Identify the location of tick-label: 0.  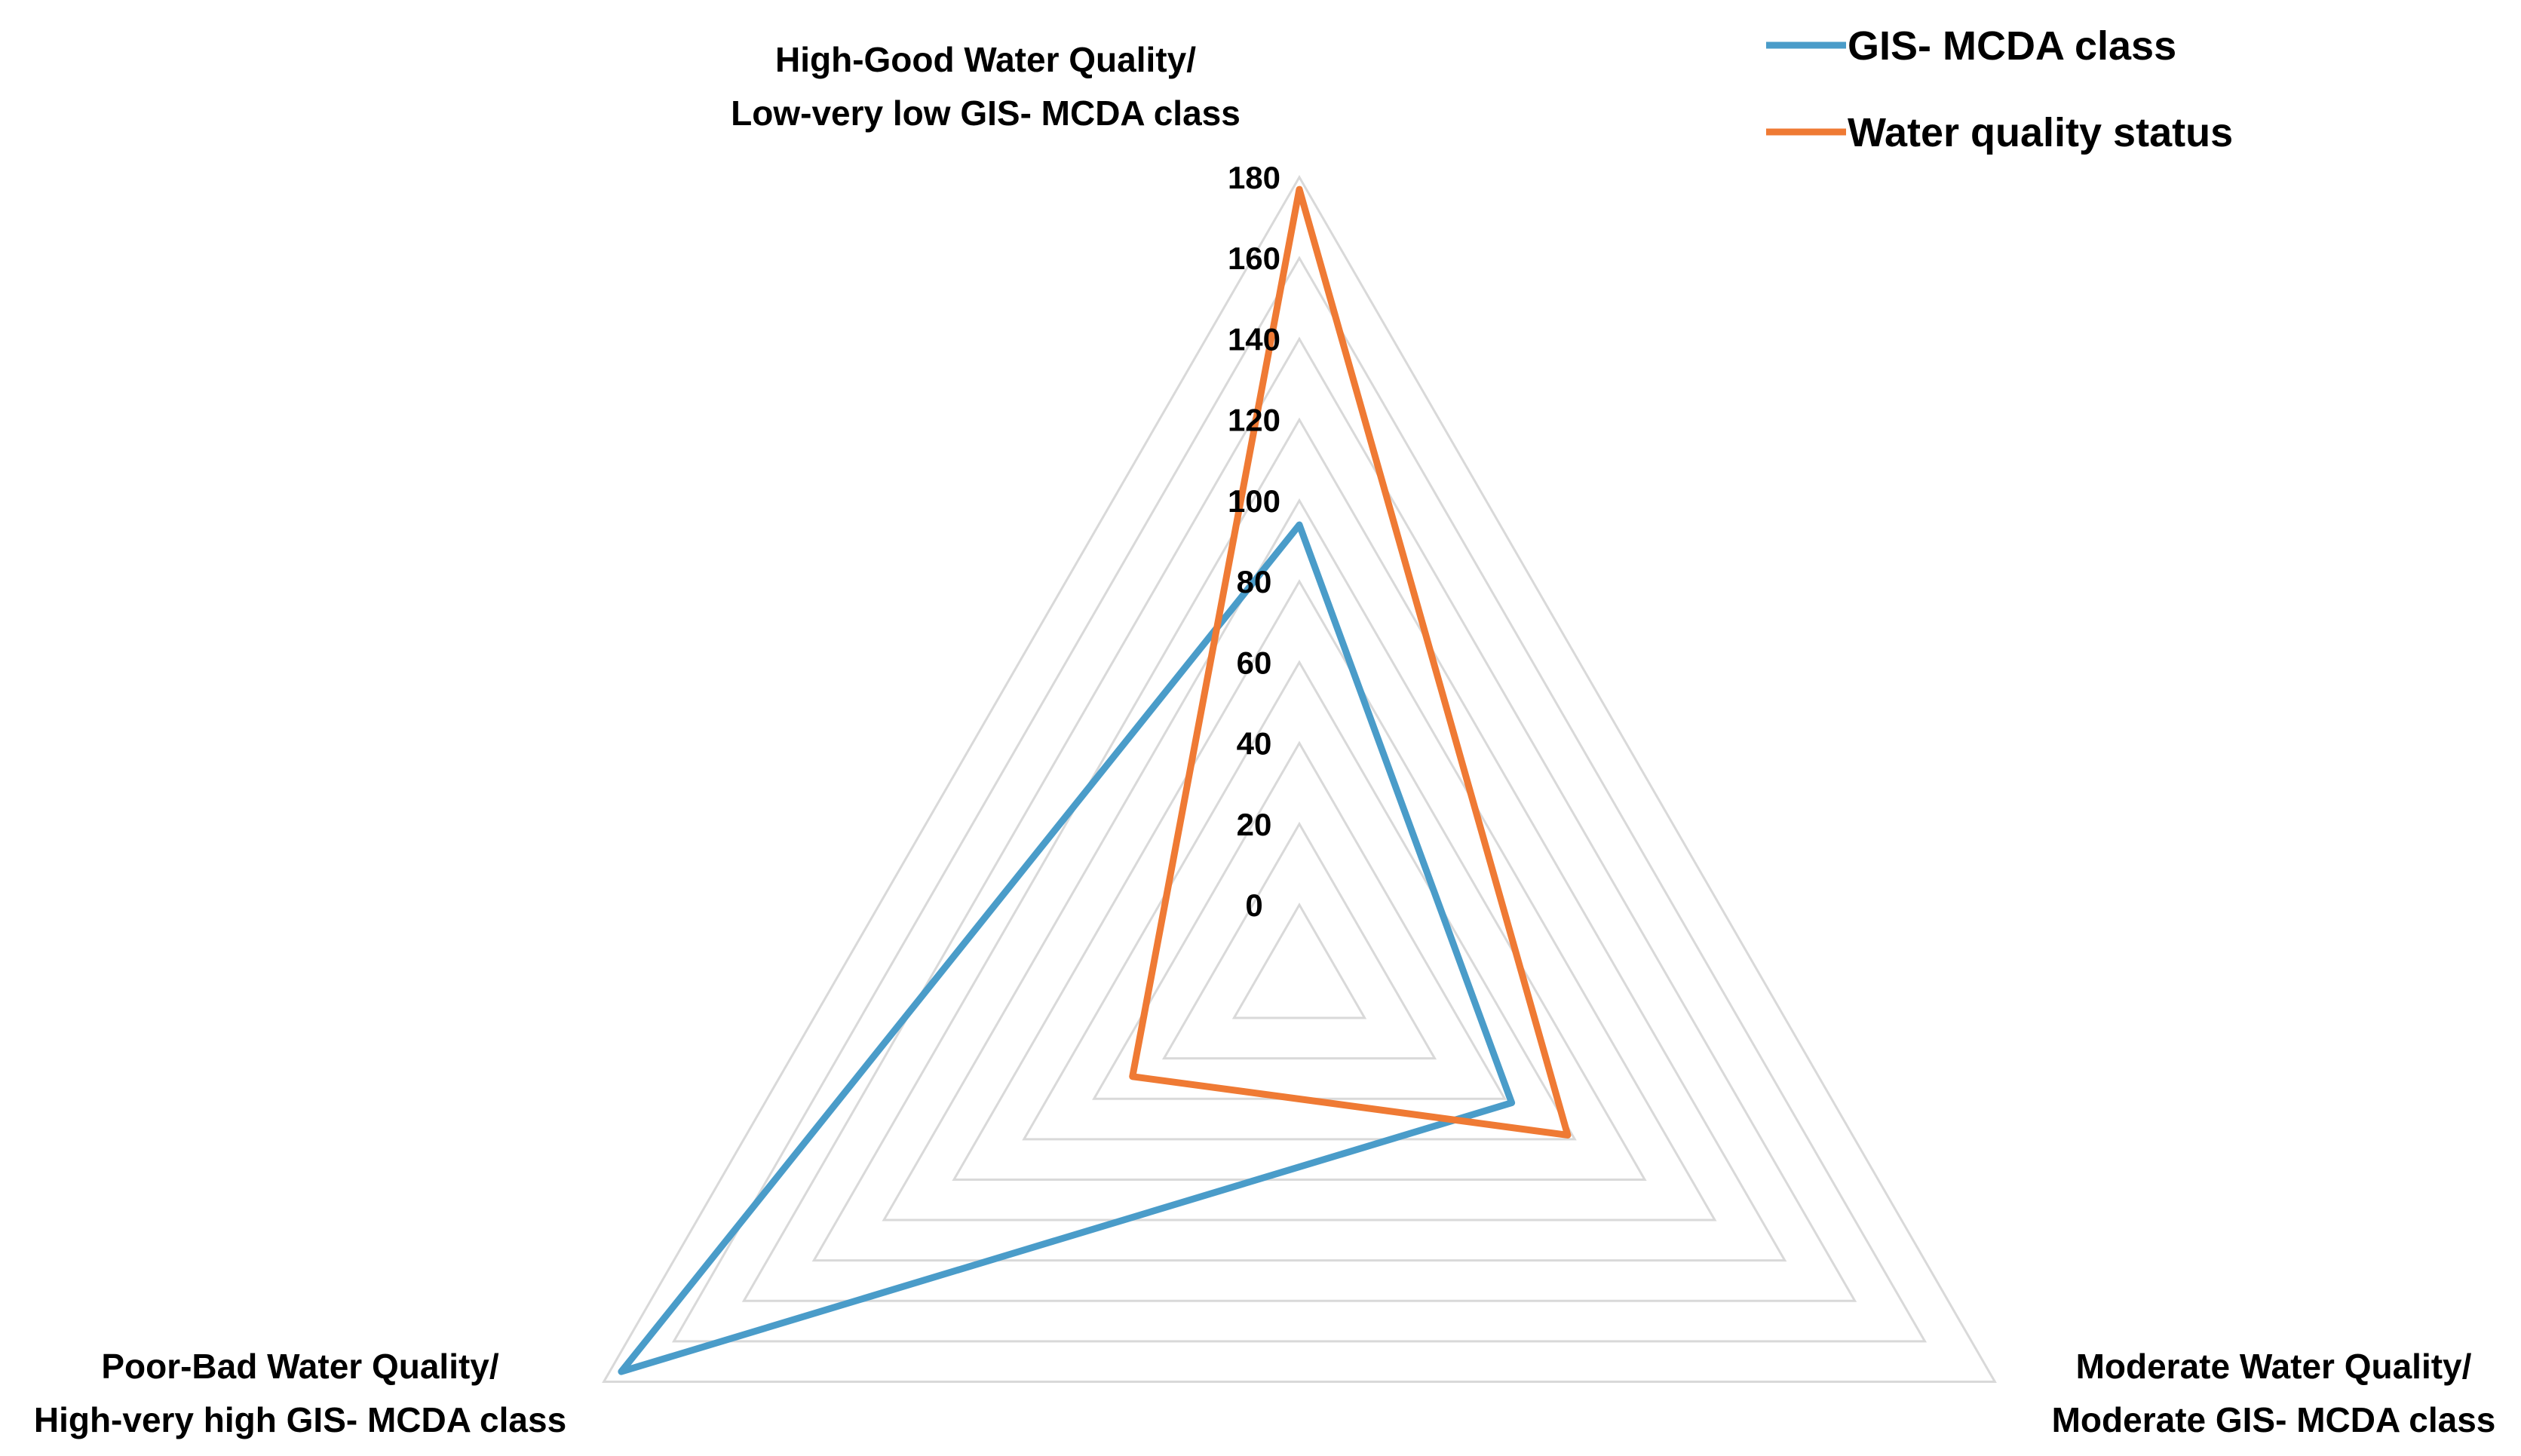
(1253, 905).